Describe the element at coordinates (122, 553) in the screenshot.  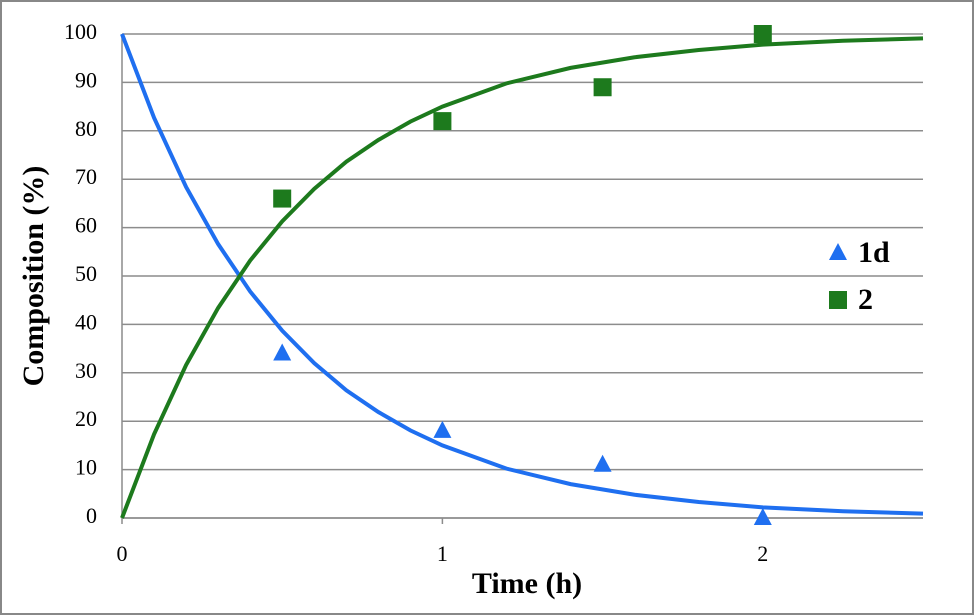
I see `x-tick-label: 0` at that location.